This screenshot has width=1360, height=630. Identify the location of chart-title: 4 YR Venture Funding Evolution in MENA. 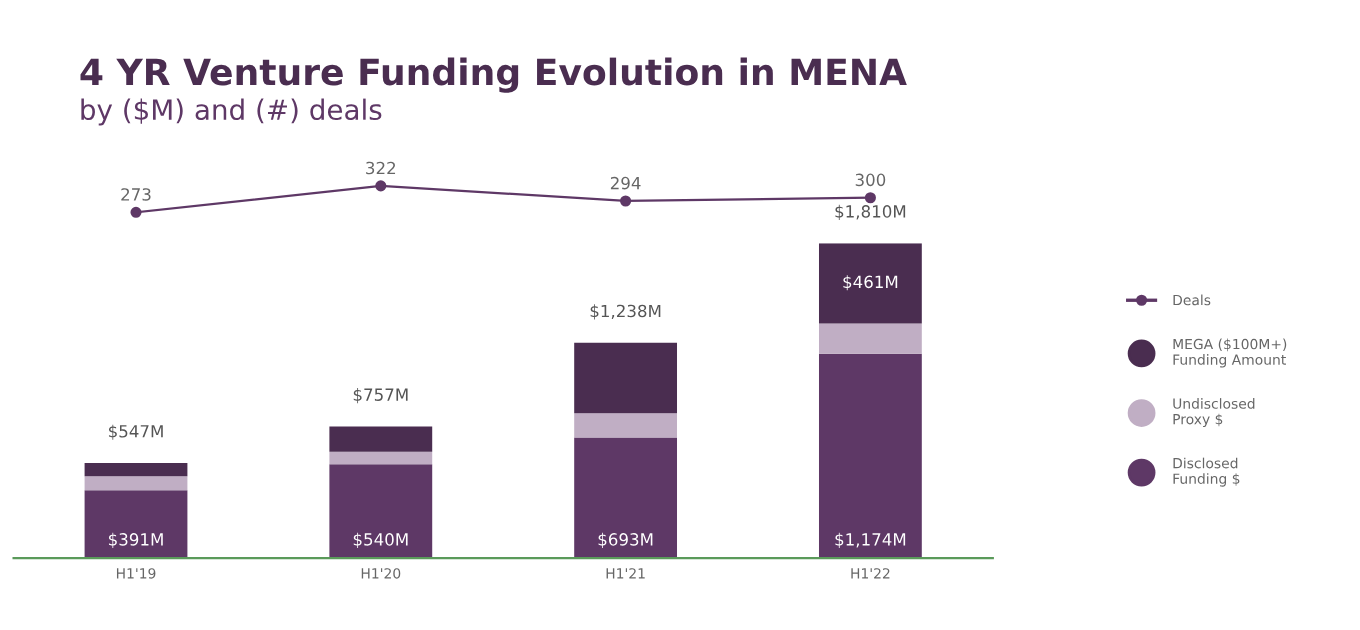
(493, 75).